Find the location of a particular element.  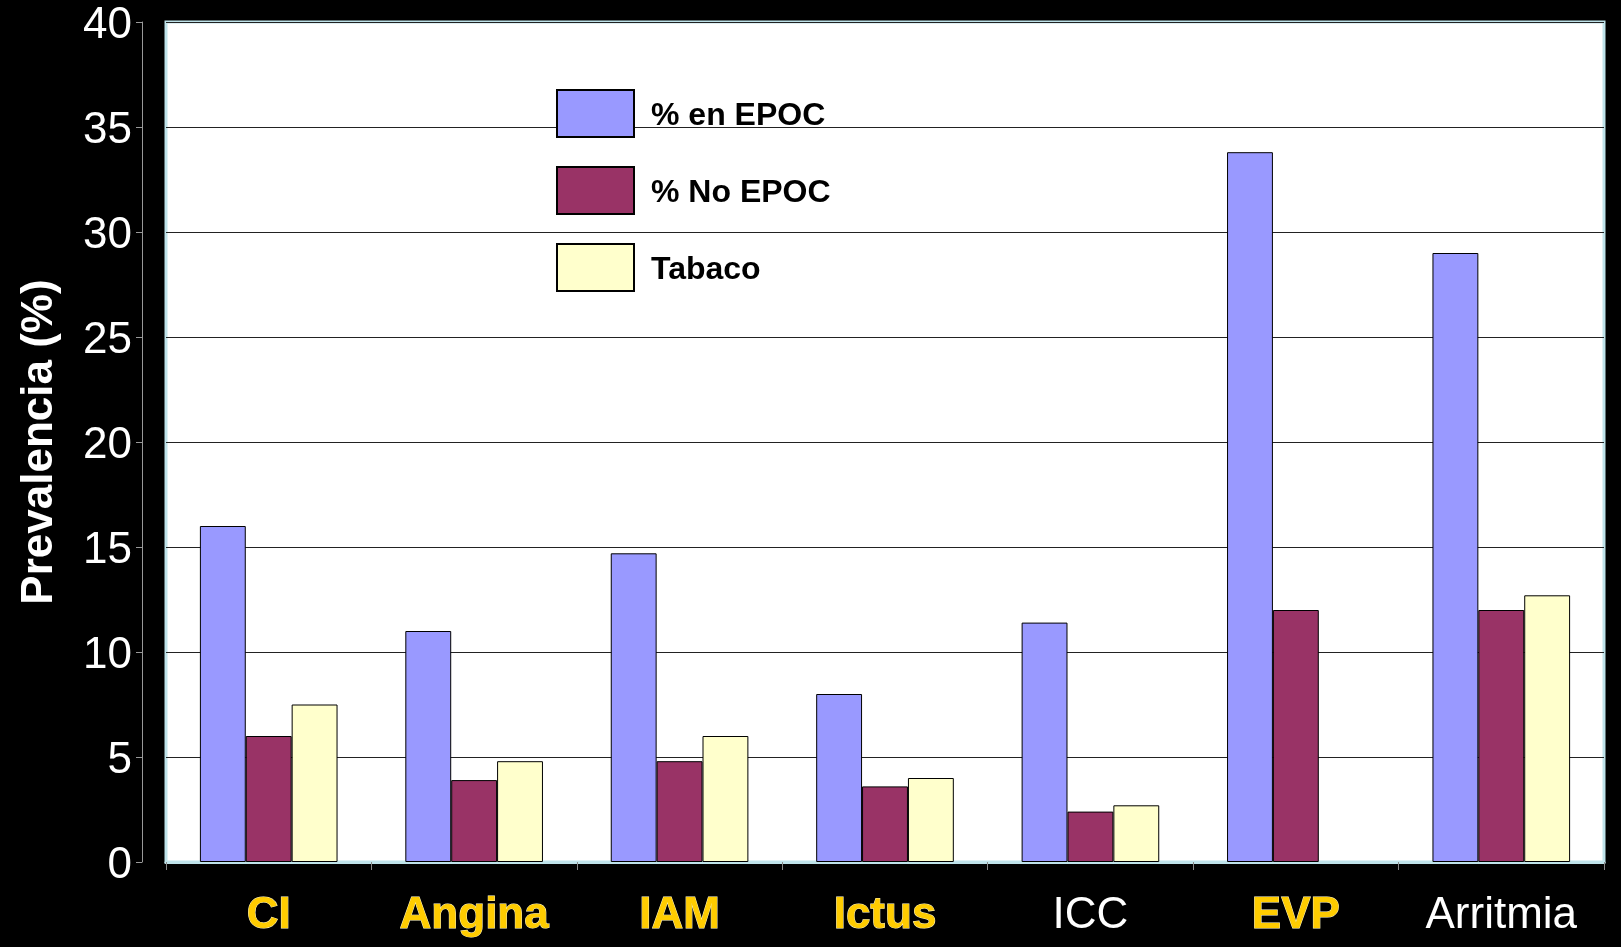

x-tick-label: Angina is located at coordinates (474, 912).